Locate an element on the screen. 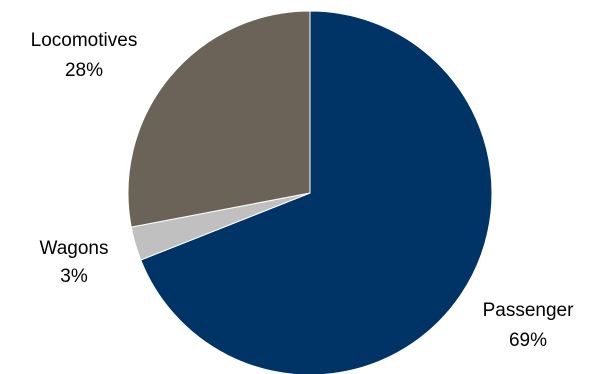  slice-name-locomotives: Locomotives is located at coordinates (84, 40).